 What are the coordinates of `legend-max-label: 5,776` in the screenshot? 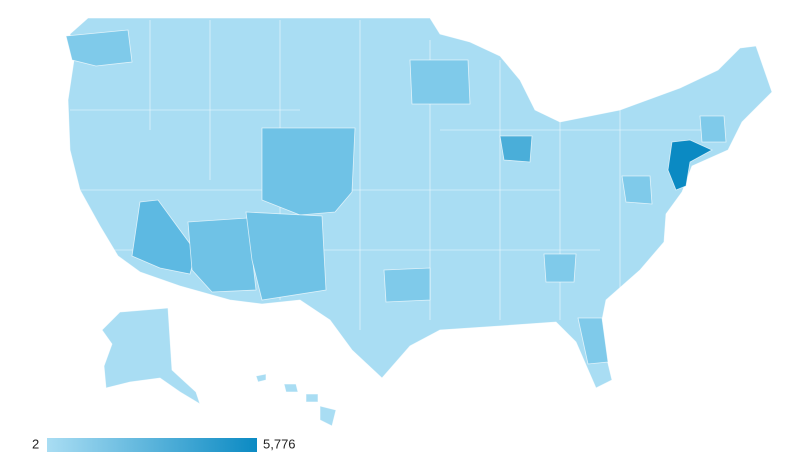 It's located at (279, 443).